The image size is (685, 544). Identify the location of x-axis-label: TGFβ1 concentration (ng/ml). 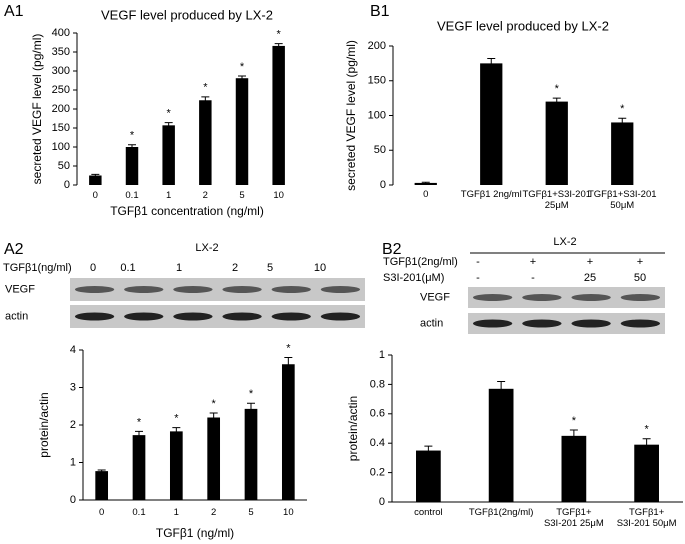
(187, 211).